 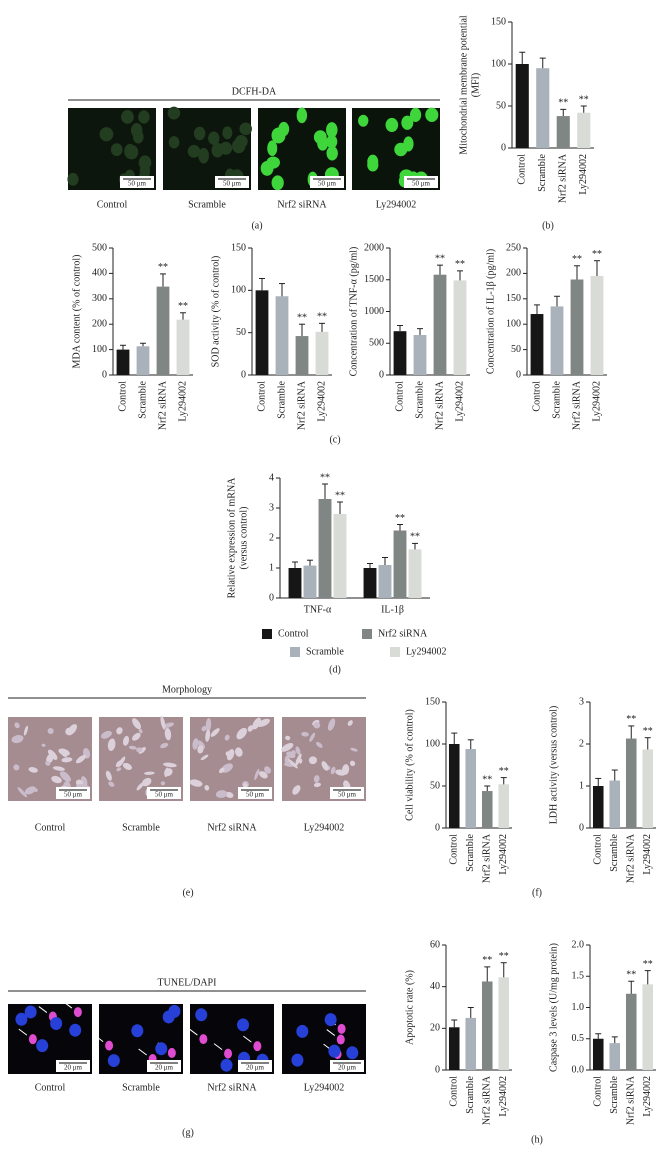 What do you see at coordinates (187, 689) in the screenshot?
I see `panel-title: Morphology` at bounding box center [187, 689].